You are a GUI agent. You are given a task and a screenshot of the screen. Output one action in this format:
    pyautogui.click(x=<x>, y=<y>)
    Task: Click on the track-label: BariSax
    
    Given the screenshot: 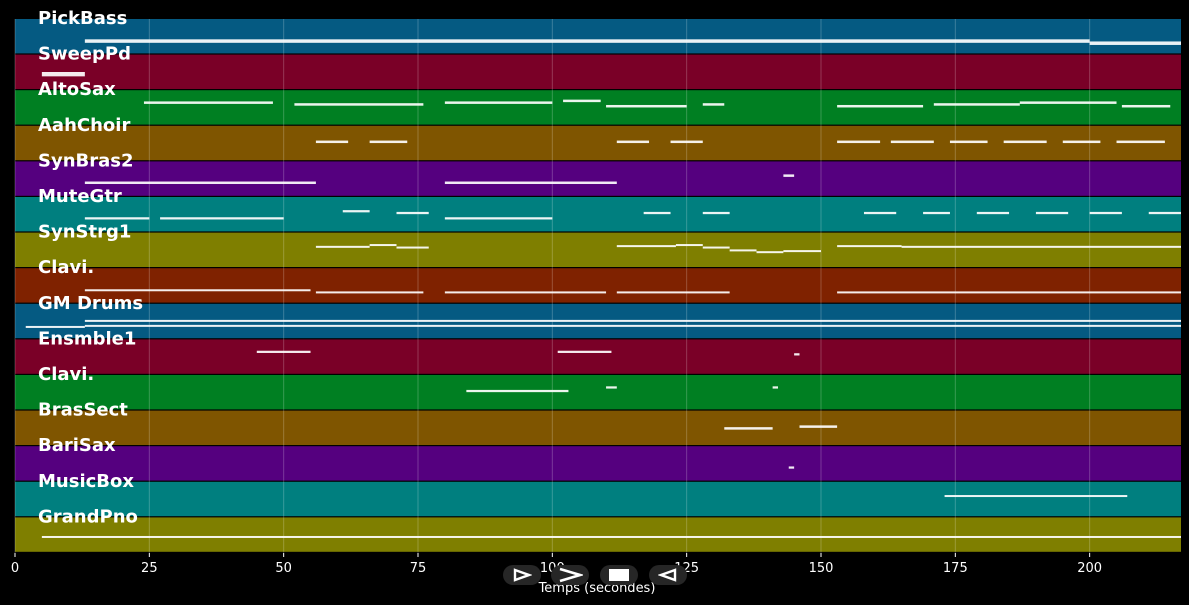 What is the action you would take?
    pyautogui.click(x=77, y=445)
    